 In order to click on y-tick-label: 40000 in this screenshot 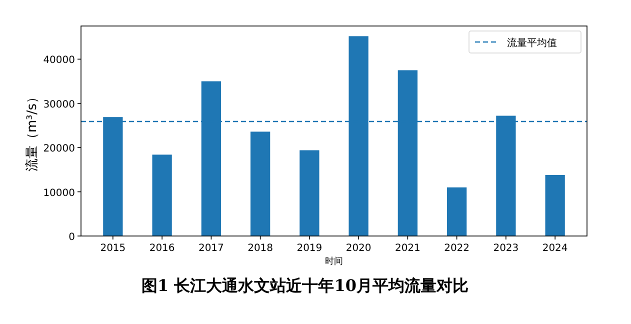, I will do `click(59, 60)`.